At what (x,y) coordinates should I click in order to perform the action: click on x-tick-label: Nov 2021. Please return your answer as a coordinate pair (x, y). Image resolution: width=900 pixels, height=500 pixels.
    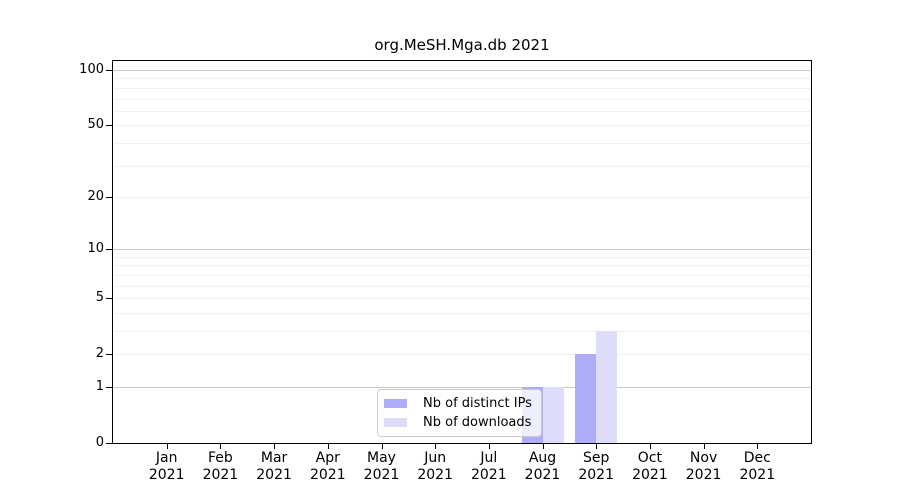
    Looking at the image, I should click on (703, 466).